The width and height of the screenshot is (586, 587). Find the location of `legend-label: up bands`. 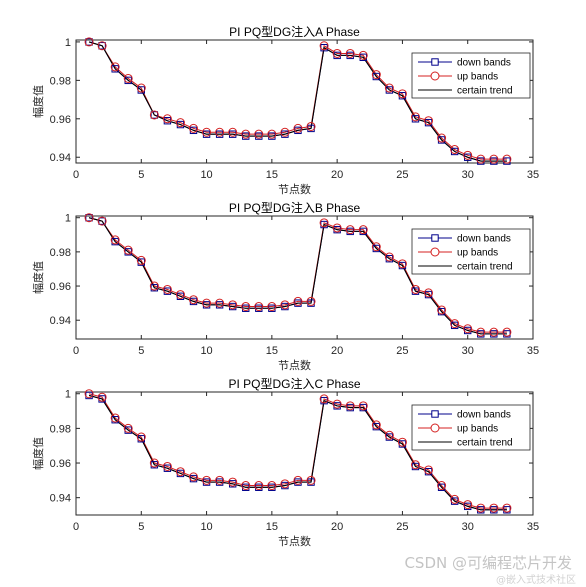

legend-label: up bands is located at coordinates (477, 77).